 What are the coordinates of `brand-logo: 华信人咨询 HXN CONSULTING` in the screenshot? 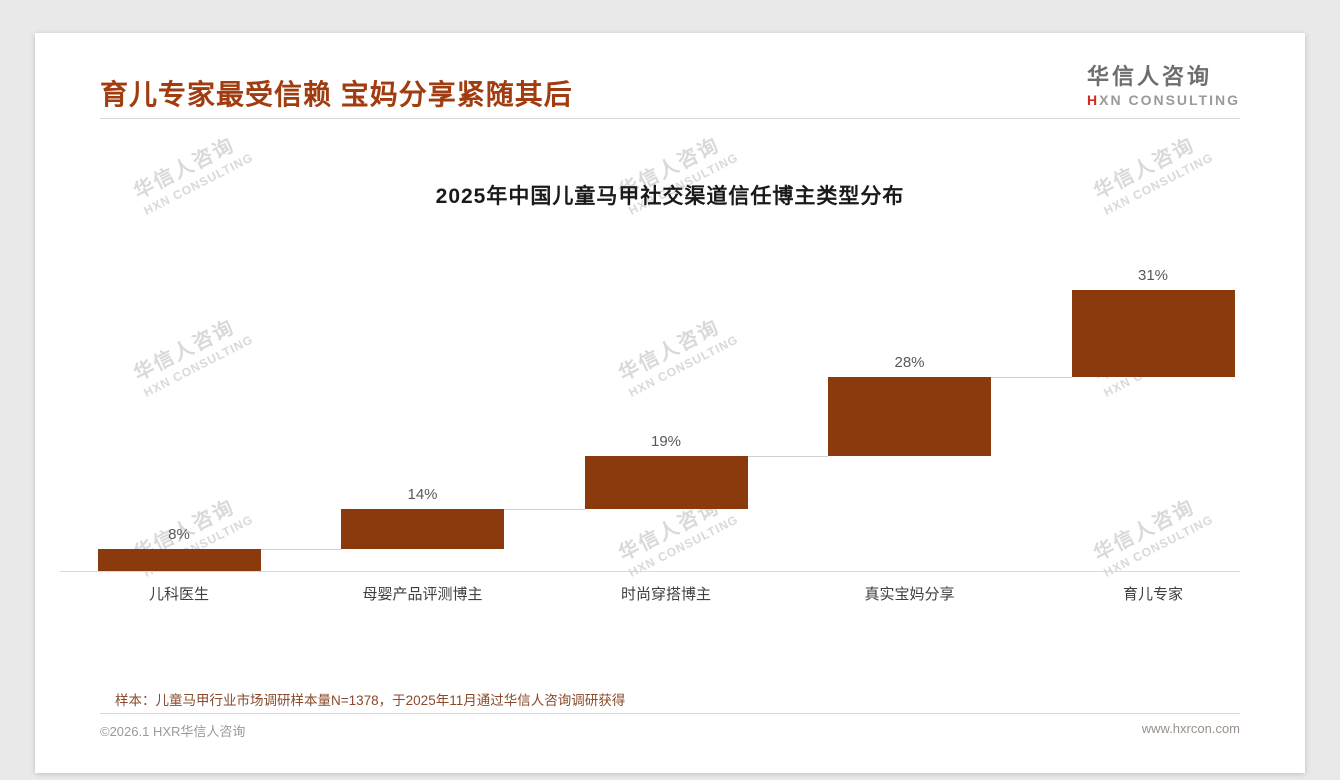 It's located at (1163, 83).